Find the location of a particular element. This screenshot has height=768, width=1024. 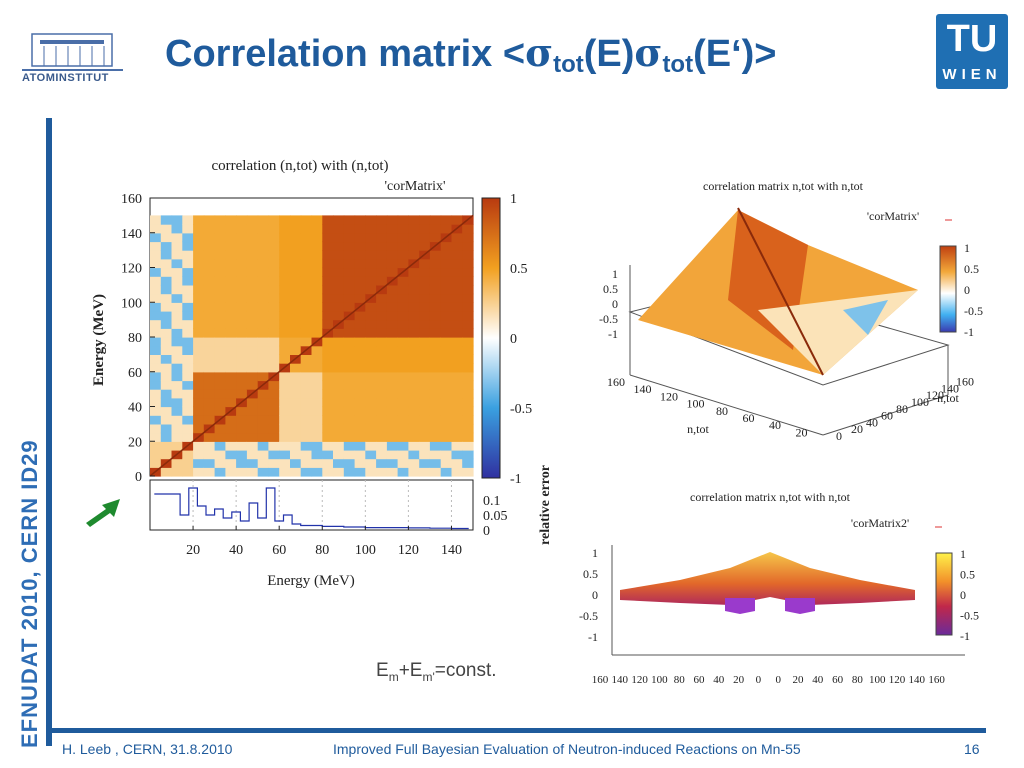

side-x-tick-label: 140 is located at coordinates (620, 680).